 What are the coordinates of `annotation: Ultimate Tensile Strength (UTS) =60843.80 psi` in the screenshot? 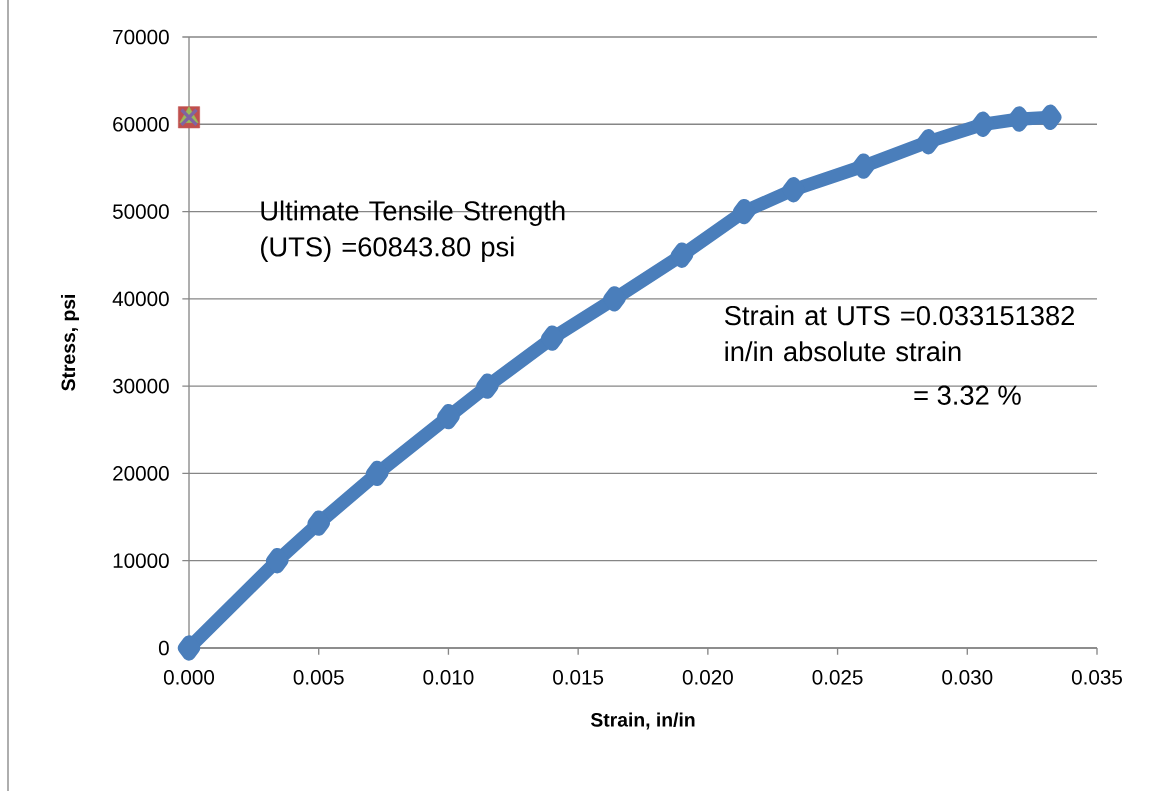 It's located at (413, 231).